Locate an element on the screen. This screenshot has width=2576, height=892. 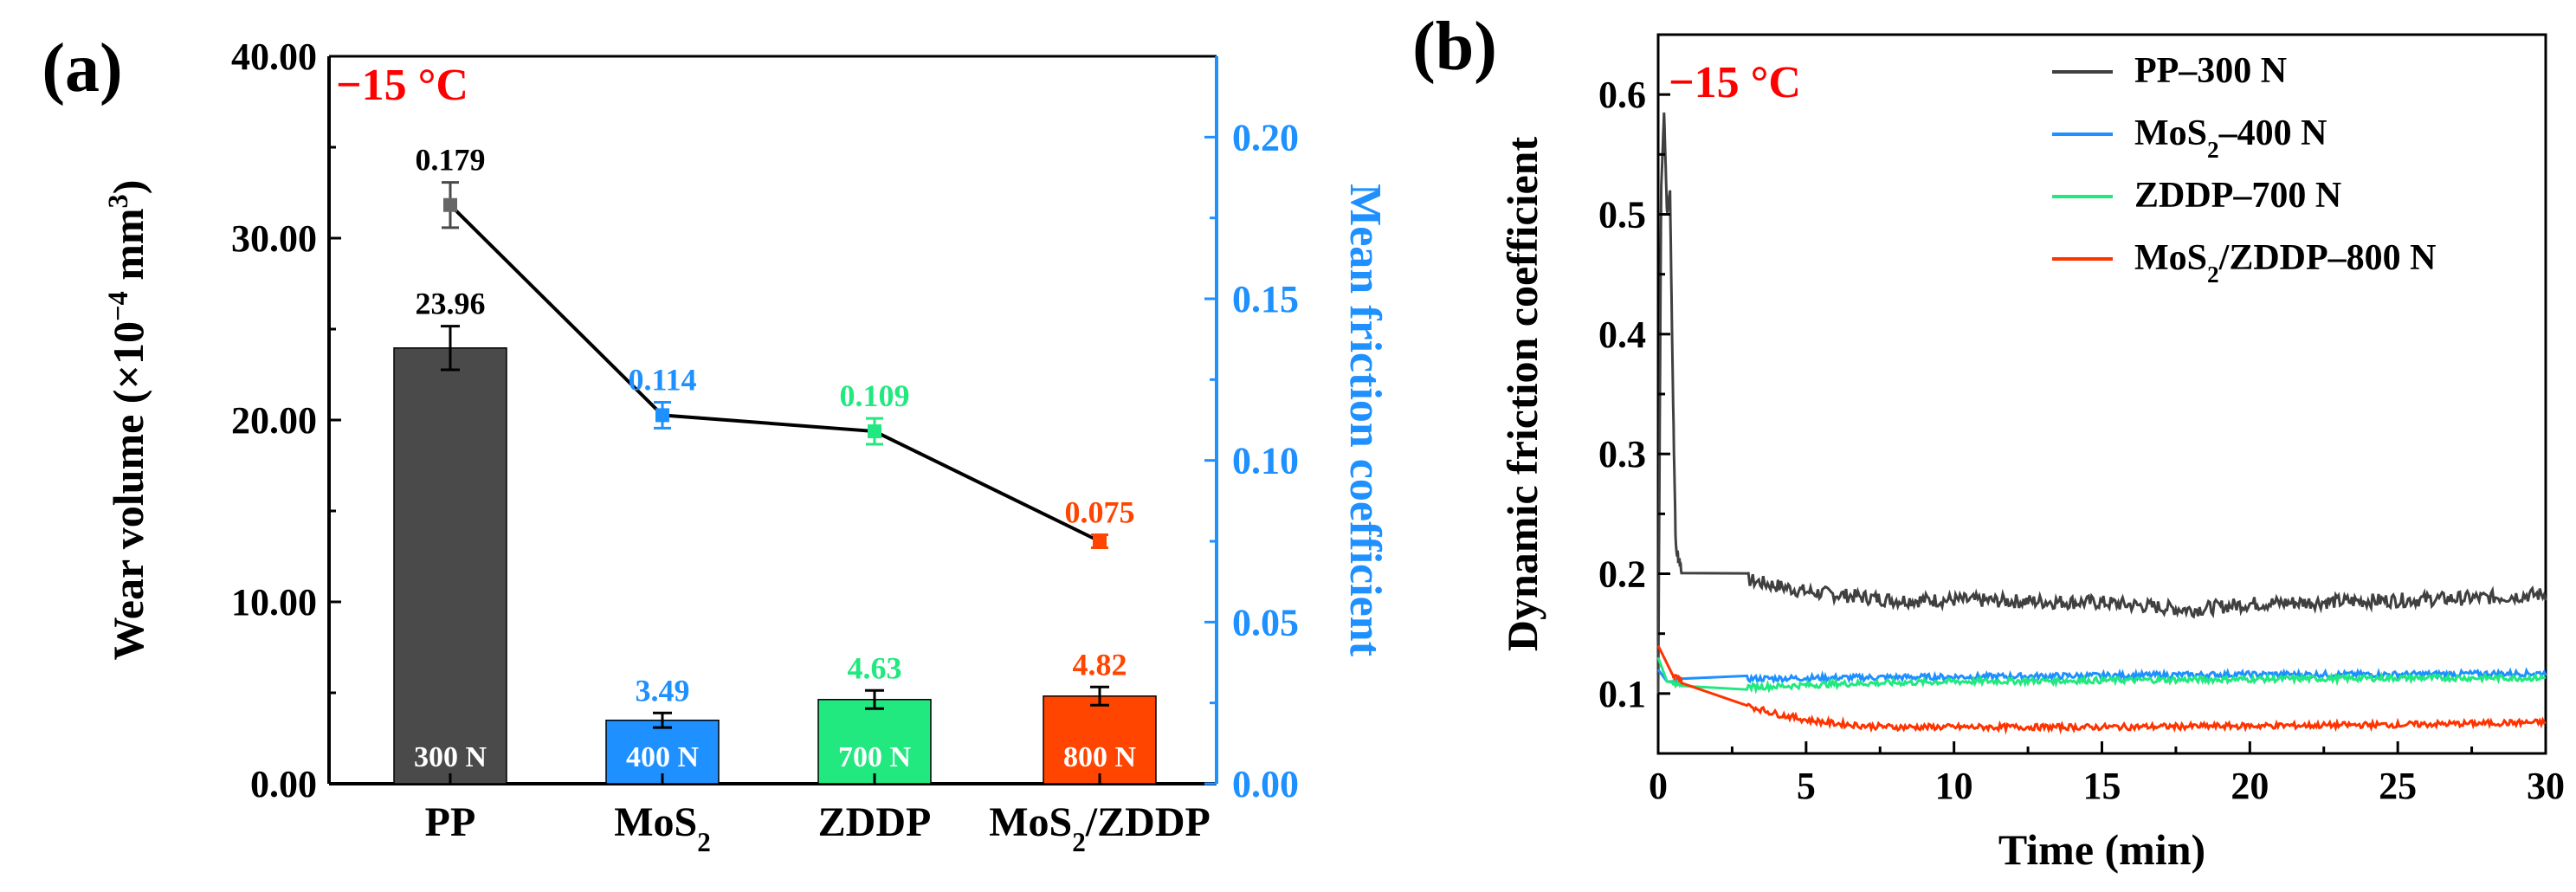
x-tick-label-b: 30 is located at coordinates (2546, 786).